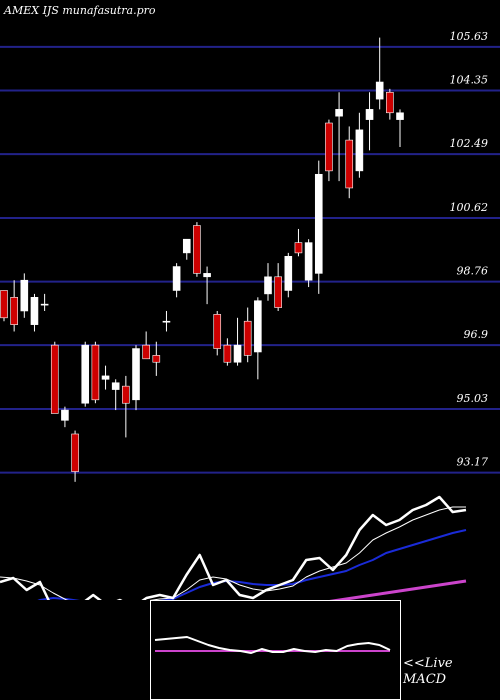 The image size is (500, 700). What do you see at coordinates (473, 462) in the screenshot?
I see `y-tick-label: 93.17` at bounding box center [473, 462].